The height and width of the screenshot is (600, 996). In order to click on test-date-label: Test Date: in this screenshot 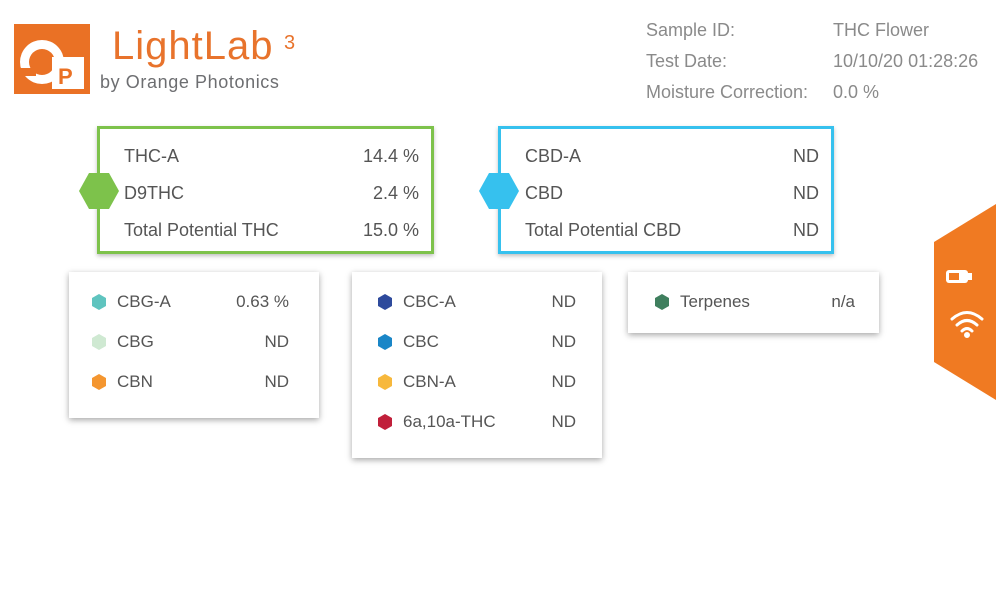, I will do `click(687, 61)`.